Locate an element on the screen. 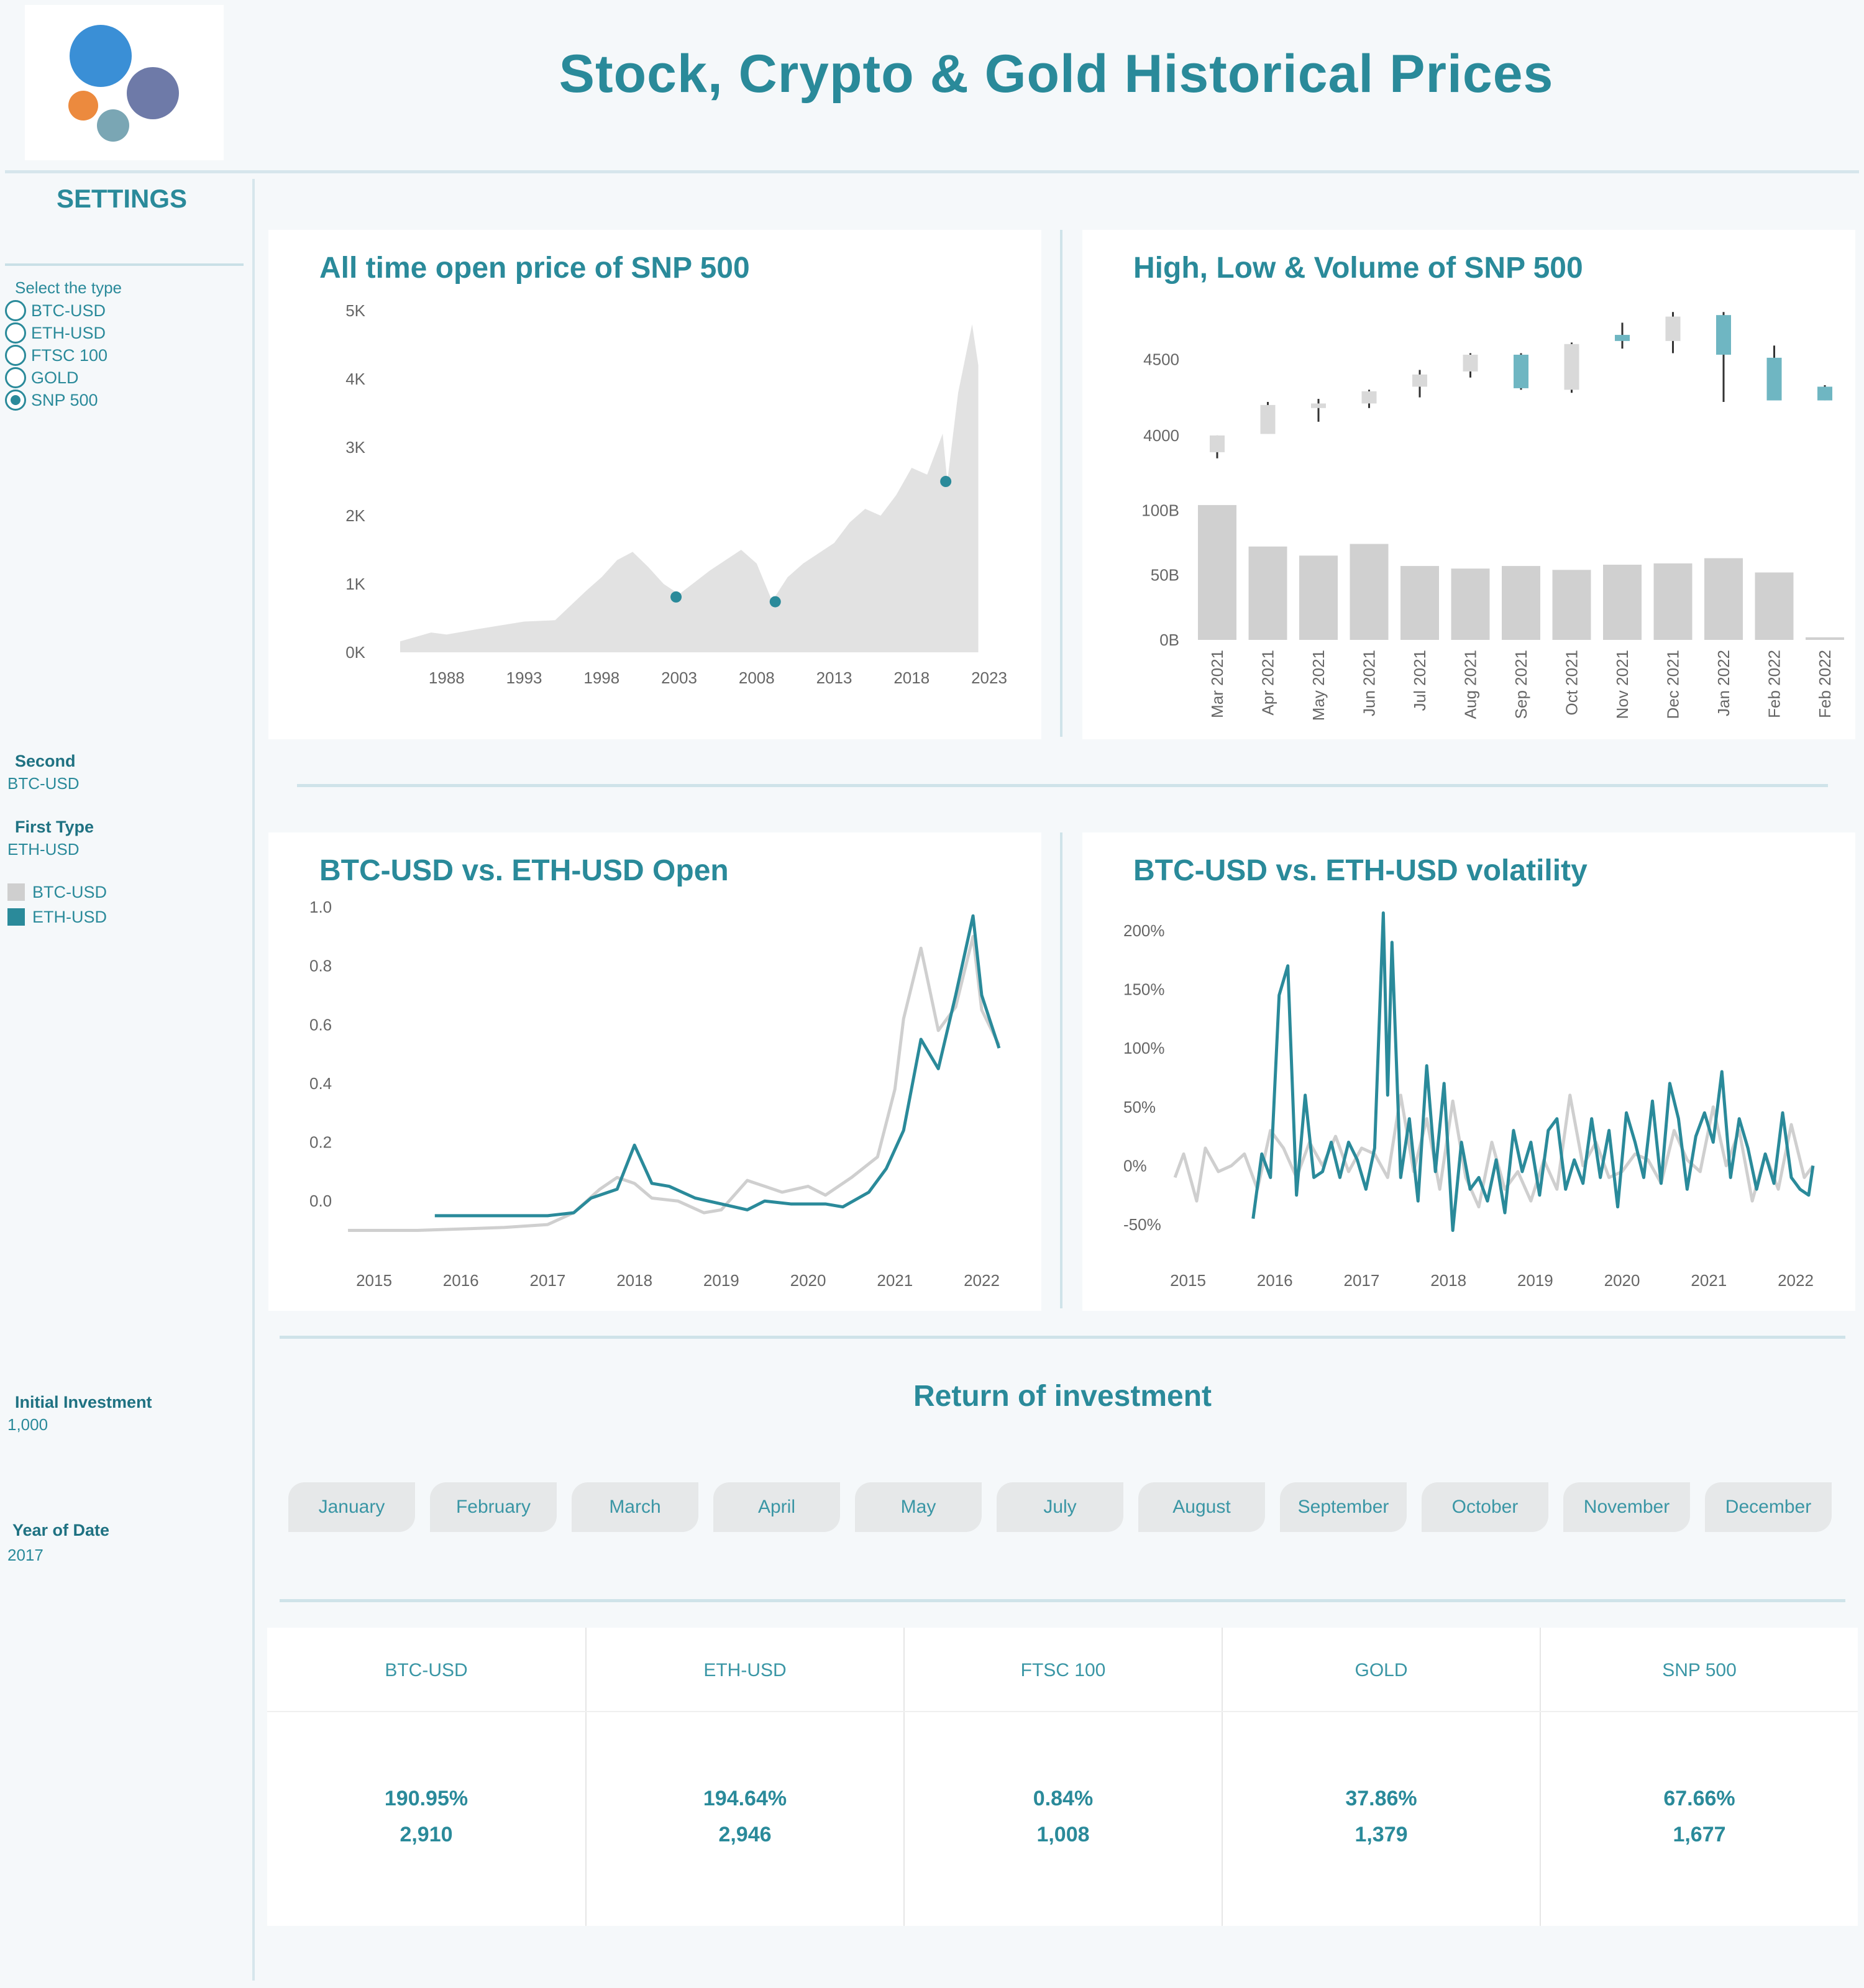  y-tick-label: 0% is located at coordinates (1135, 1165).